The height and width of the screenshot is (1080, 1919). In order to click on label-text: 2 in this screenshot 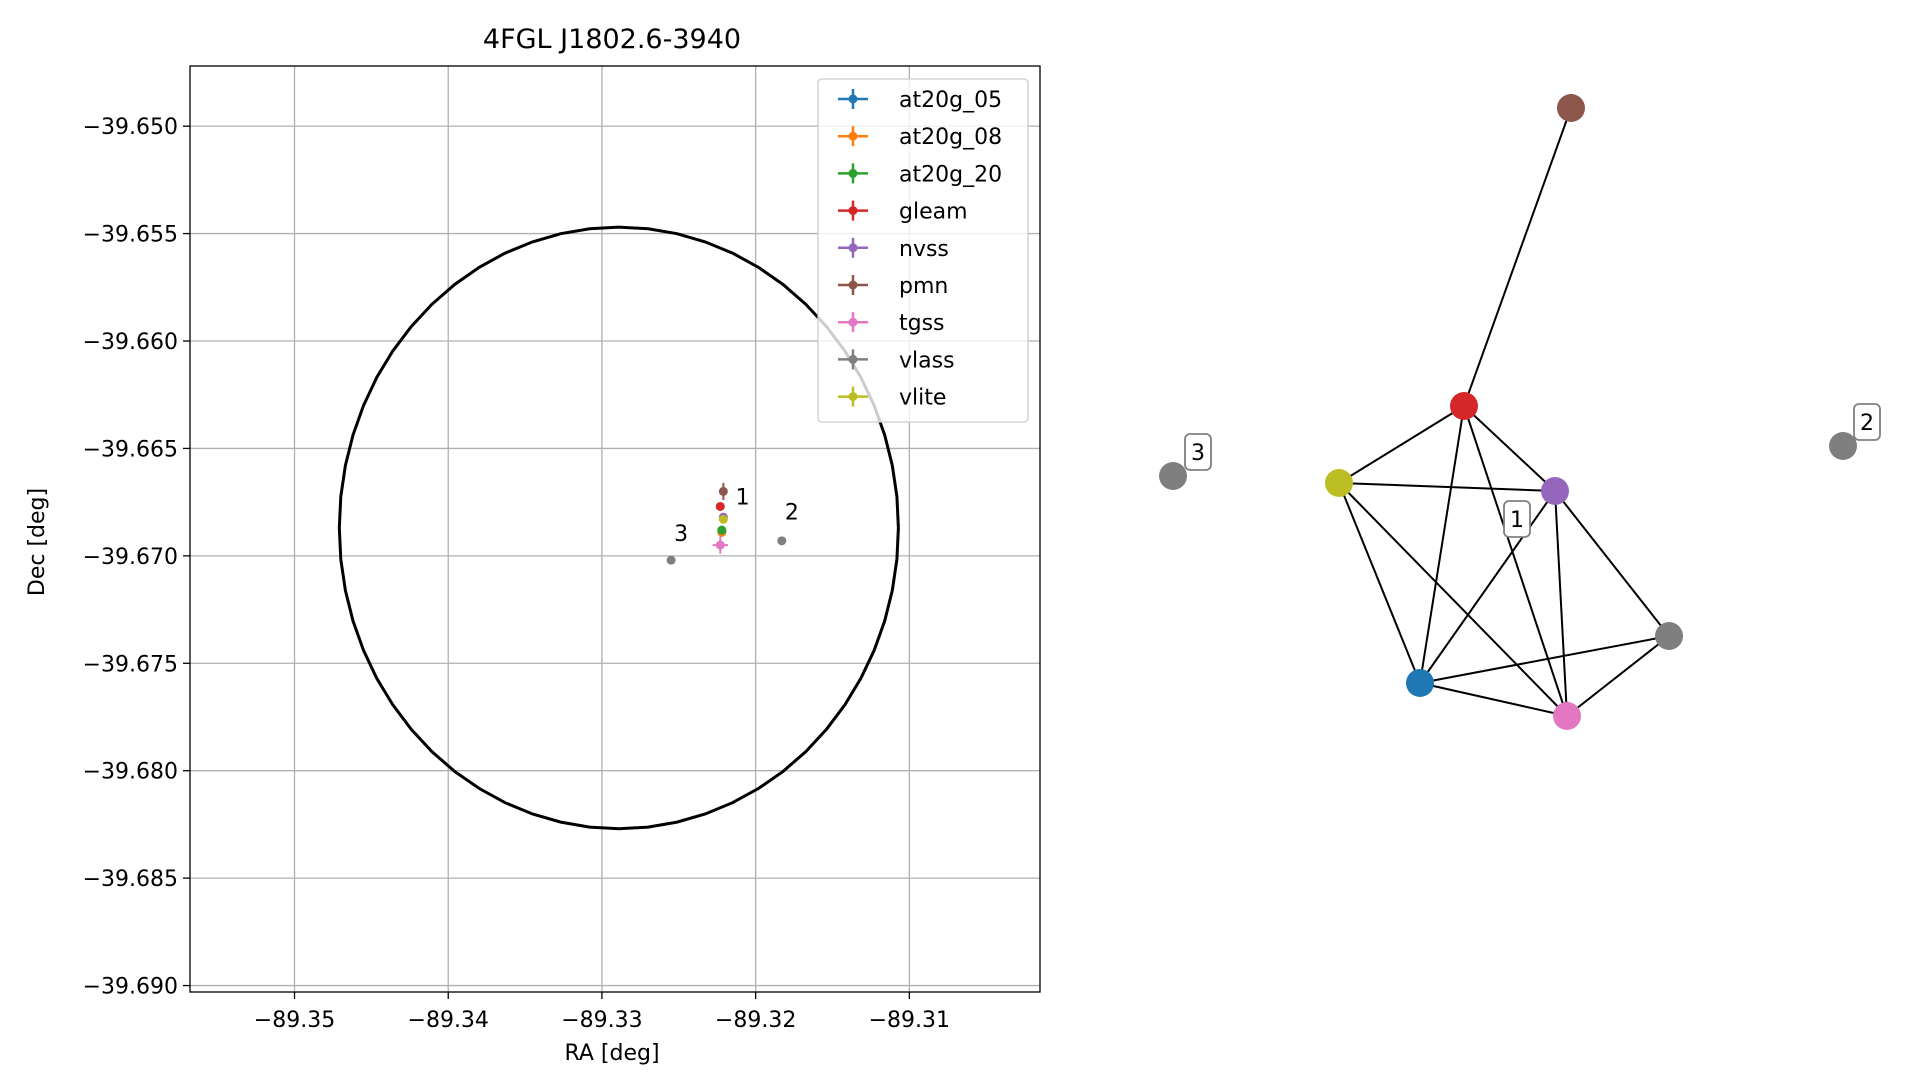, I will do `click(1867, 423)`.